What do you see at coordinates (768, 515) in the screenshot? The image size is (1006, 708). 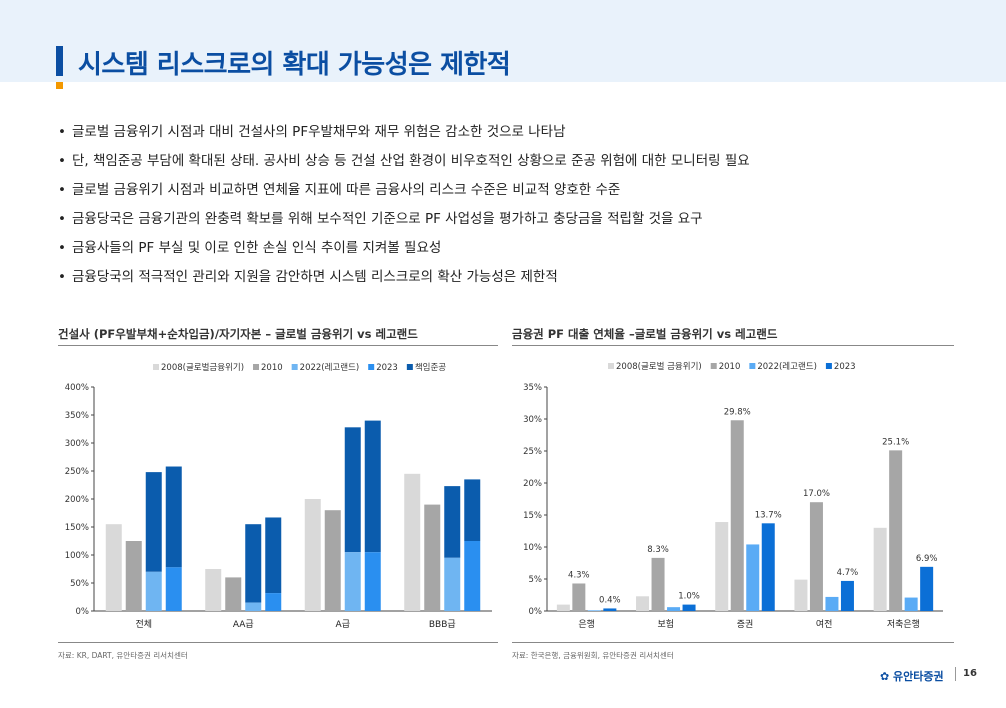 I see `chart2-data-label: 13.7%` at bounding box center [768, 515].